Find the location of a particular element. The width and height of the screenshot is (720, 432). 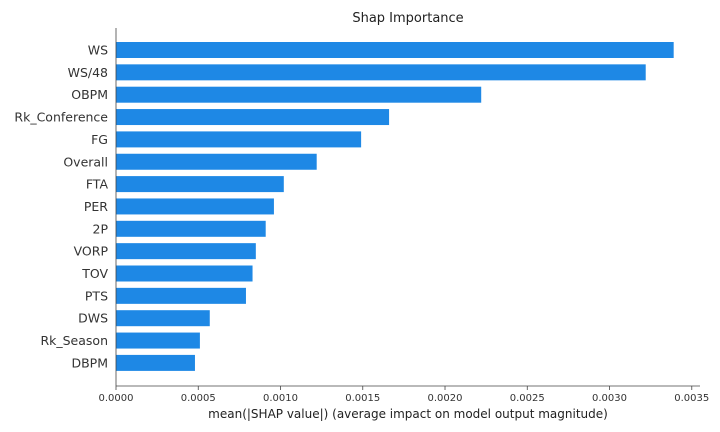

category-label: DWS is located at coordinates (93, 318).